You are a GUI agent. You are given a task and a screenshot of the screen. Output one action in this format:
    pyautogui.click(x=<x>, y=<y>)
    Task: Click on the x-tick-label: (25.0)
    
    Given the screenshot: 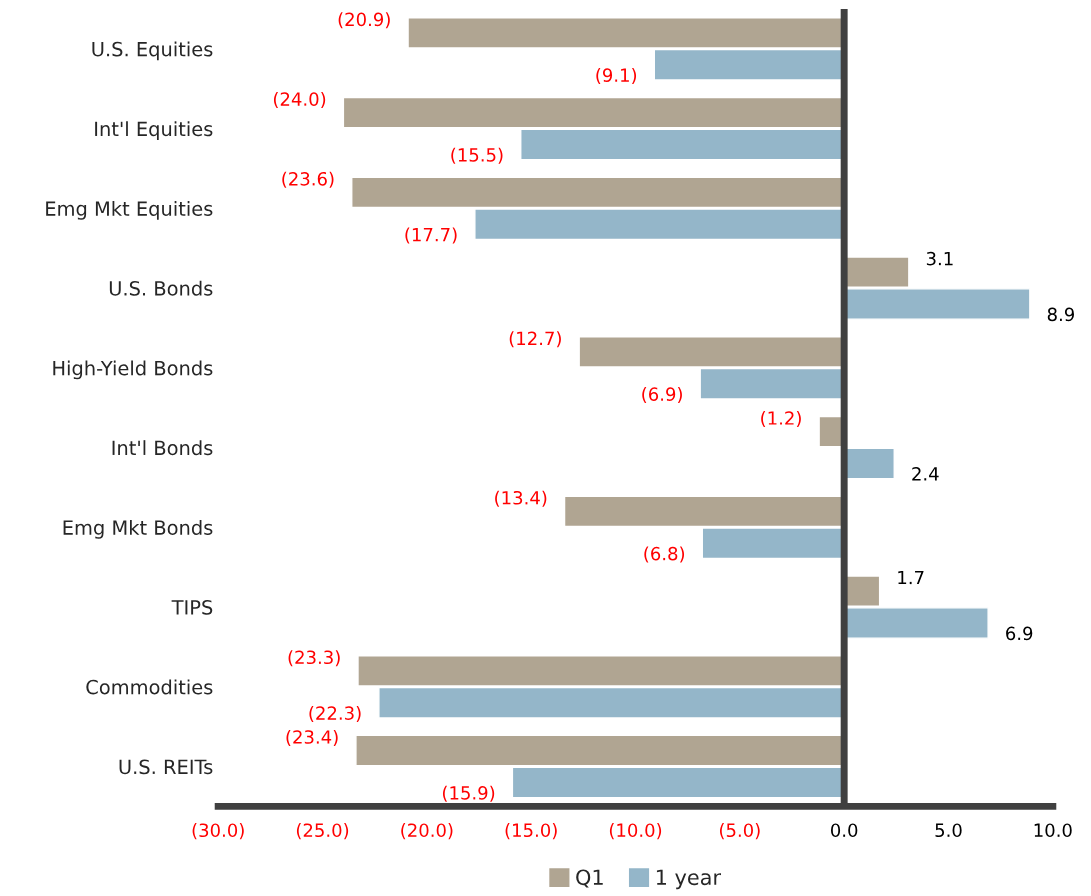 What is the action you would take?
    pyautogui.click(x=322, y=831)
    